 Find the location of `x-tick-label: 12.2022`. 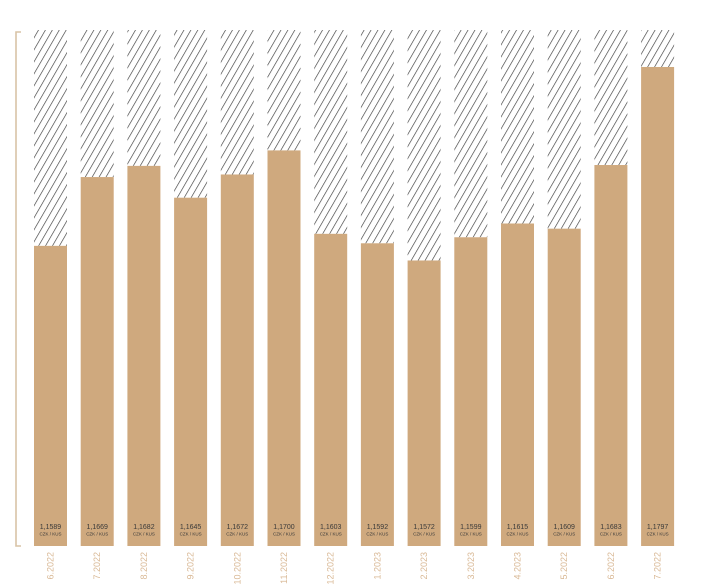

x-tick-label: 12.2022 is located at coordinates (331, 568).